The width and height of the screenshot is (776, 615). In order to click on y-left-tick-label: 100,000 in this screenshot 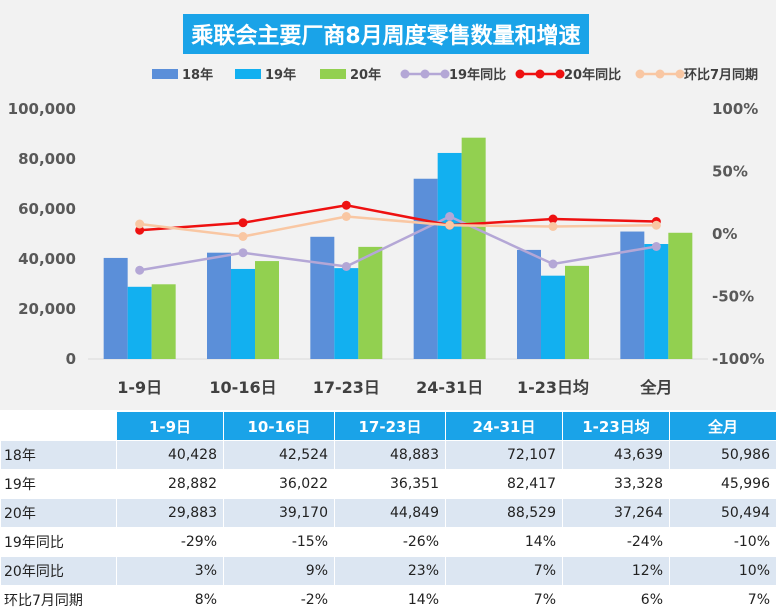, I will do `click(42, 109)`.